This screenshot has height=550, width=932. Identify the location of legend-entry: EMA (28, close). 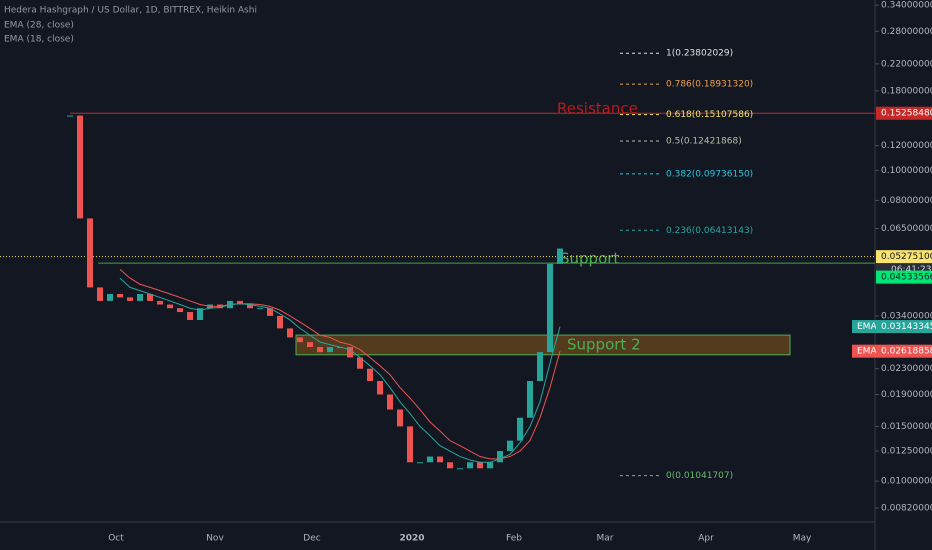
(39, 26).